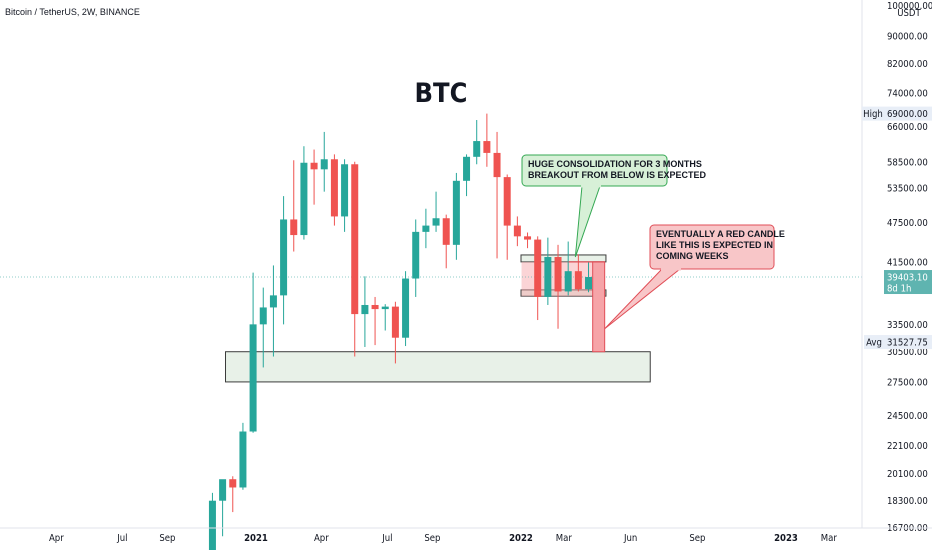 Image resolution: width=932 pixels, height=550 pixels. I want to click on time-tick-label: 2023, so click(786, 538).